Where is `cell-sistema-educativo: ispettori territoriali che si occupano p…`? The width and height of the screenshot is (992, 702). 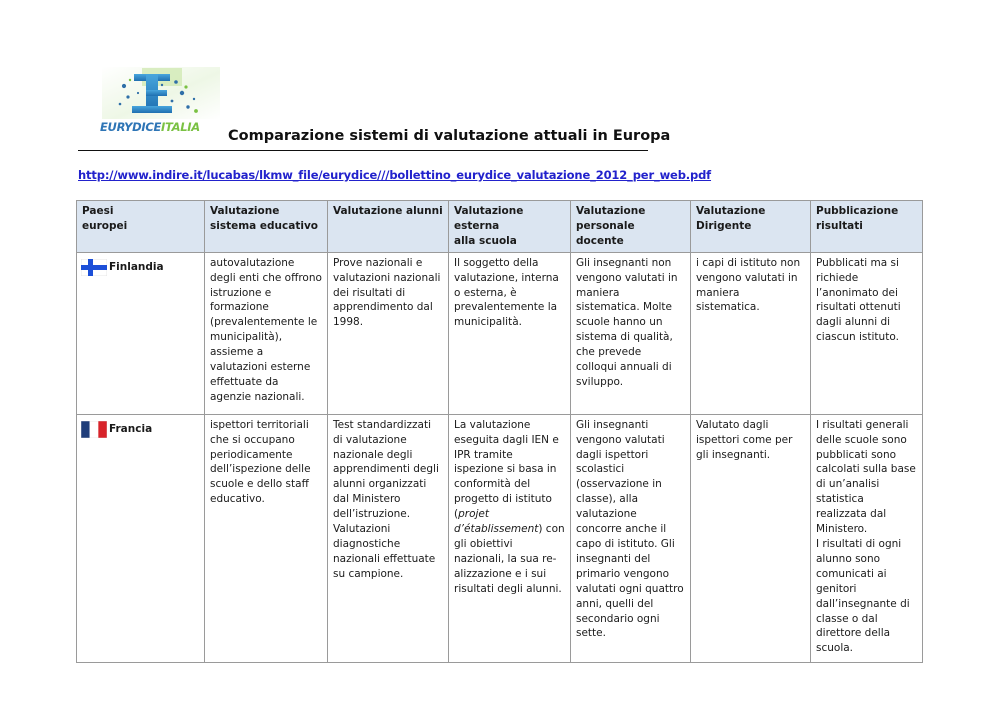
cell-sistema-educativo: ispettori territoriali che si occupano p… is located at coordinates (266, 538).